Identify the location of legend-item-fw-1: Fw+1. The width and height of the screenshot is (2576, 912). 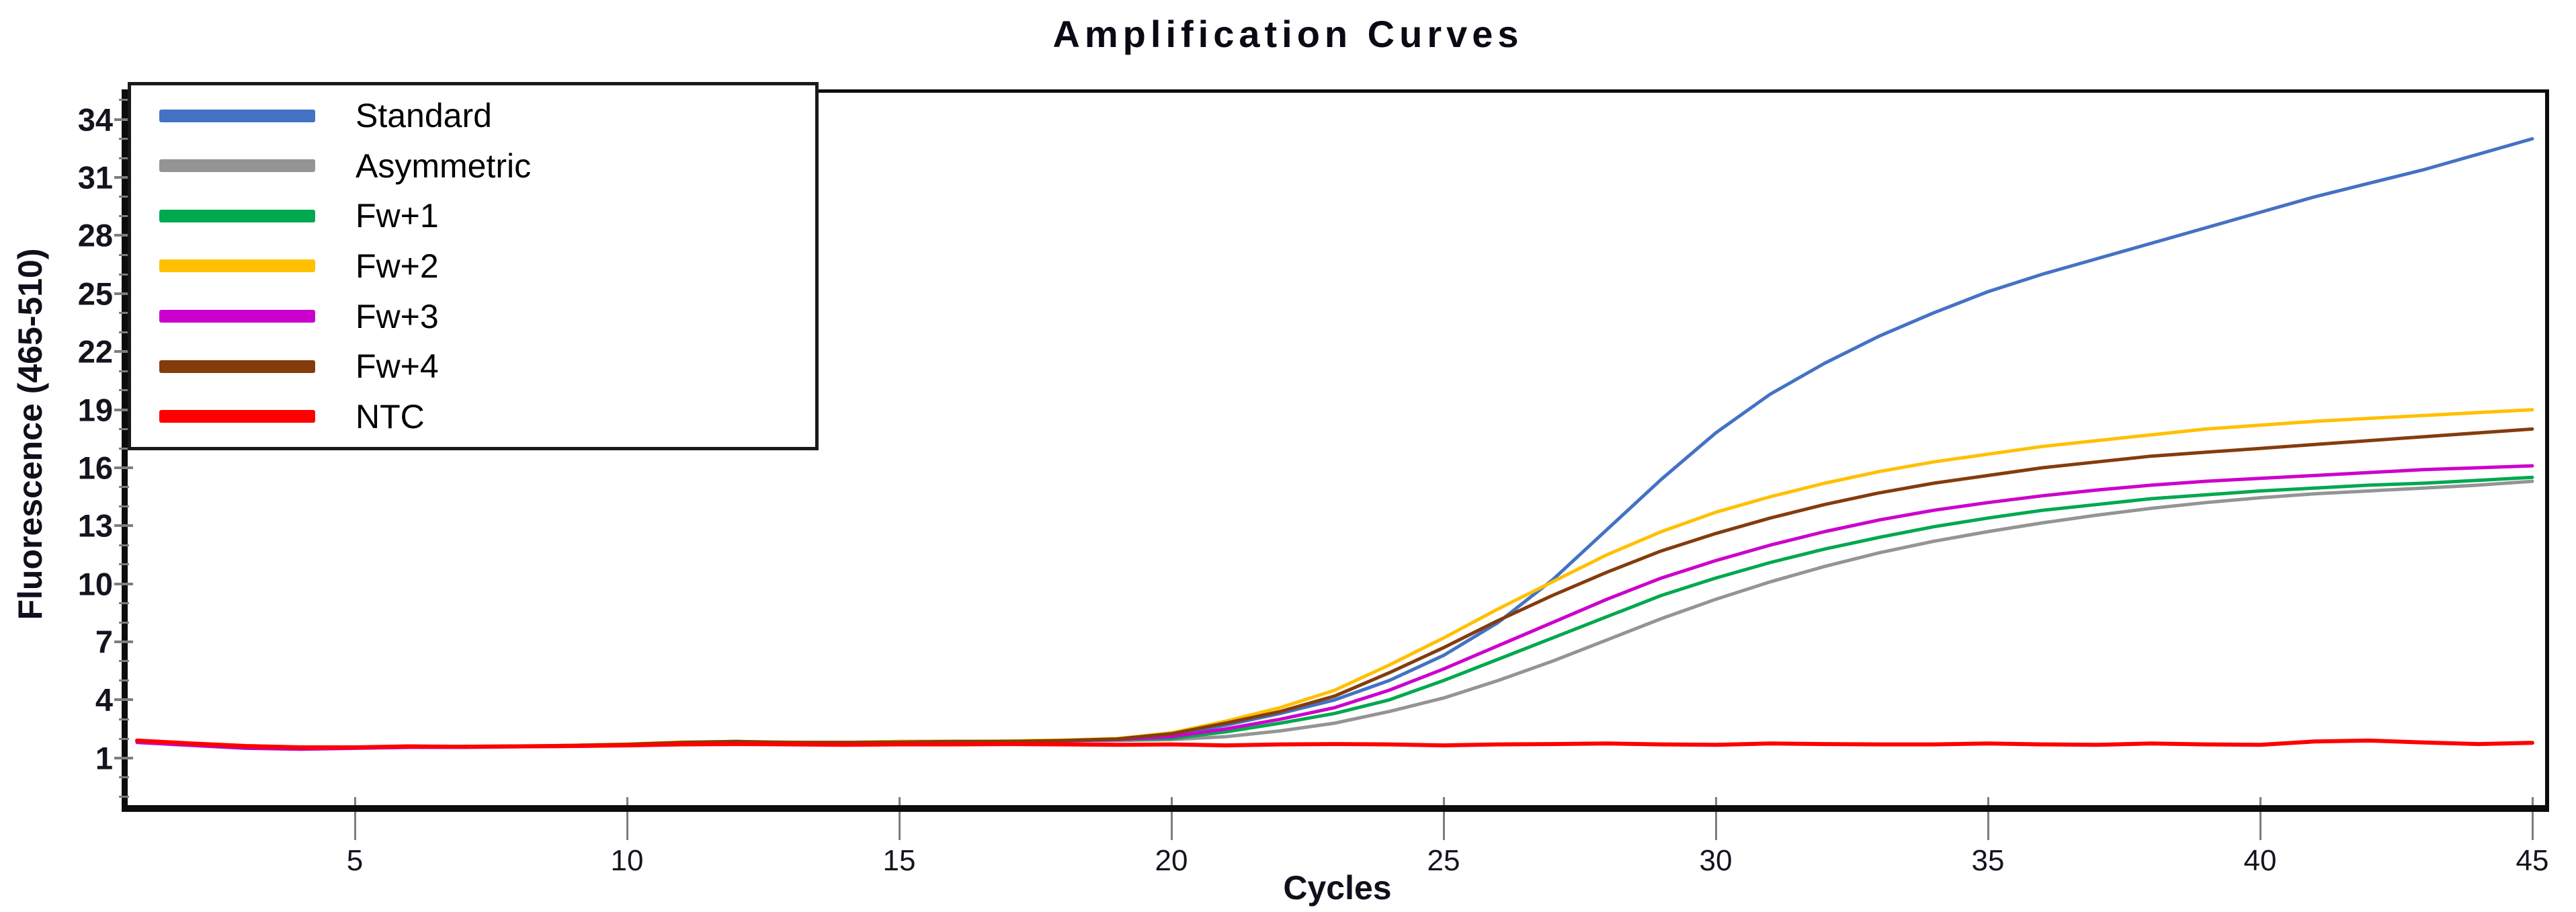
(473, 216).